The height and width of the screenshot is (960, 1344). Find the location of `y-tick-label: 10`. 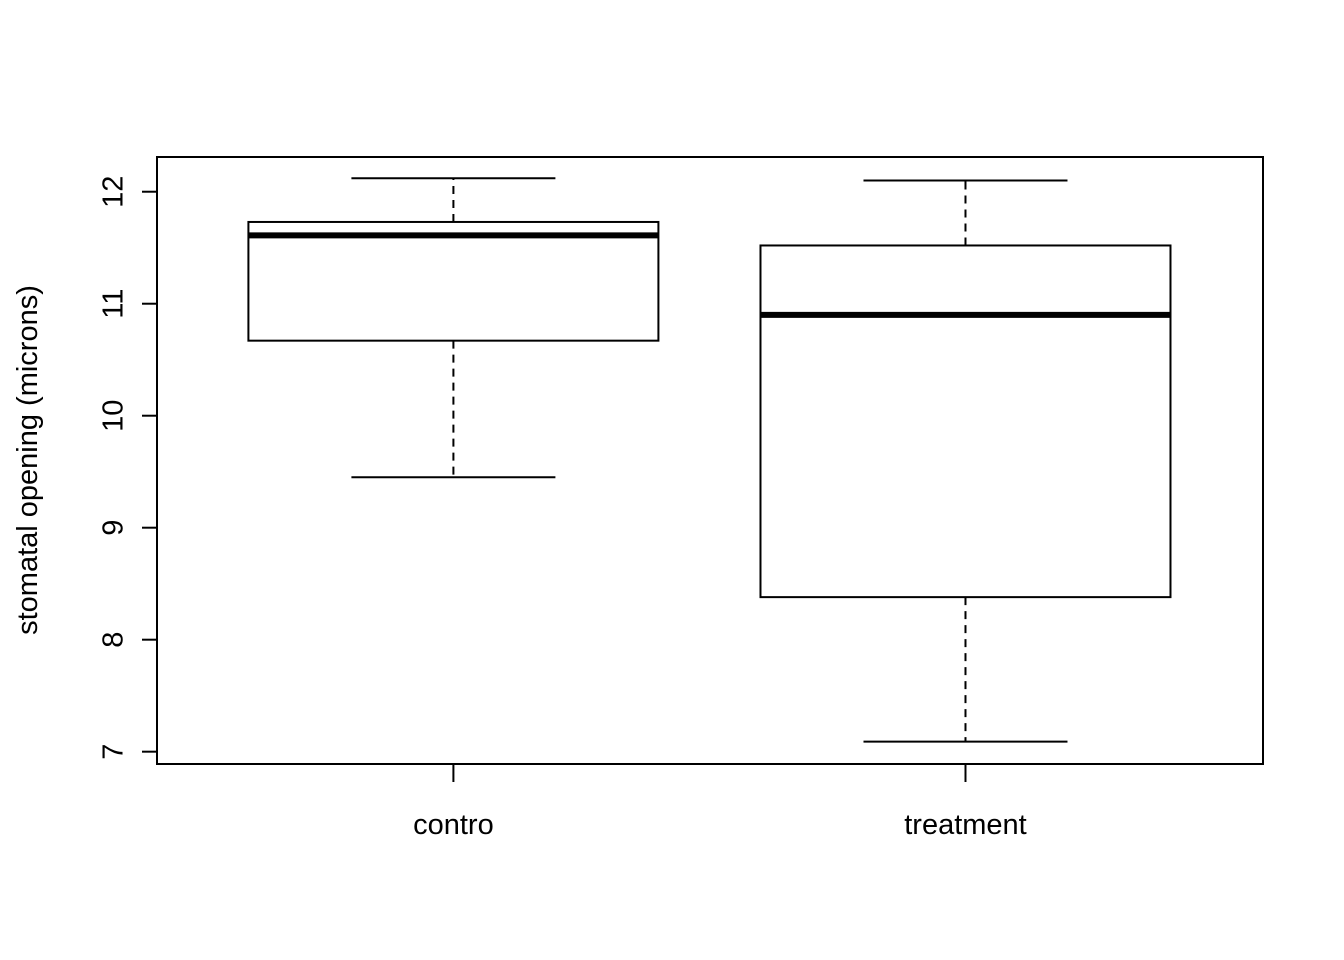

y-tick-label: 10 is located at coordinates (113, 416).